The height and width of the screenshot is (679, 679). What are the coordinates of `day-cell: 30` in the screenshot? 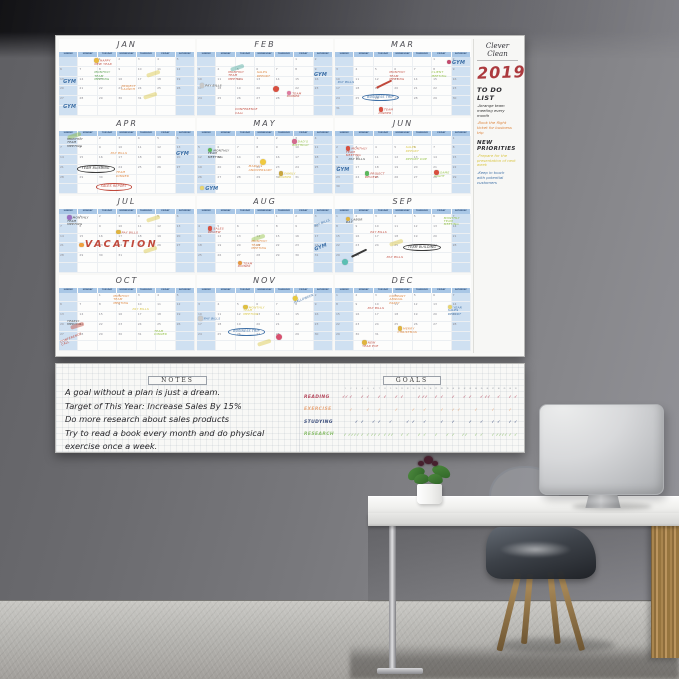 It's located at (323, 336).